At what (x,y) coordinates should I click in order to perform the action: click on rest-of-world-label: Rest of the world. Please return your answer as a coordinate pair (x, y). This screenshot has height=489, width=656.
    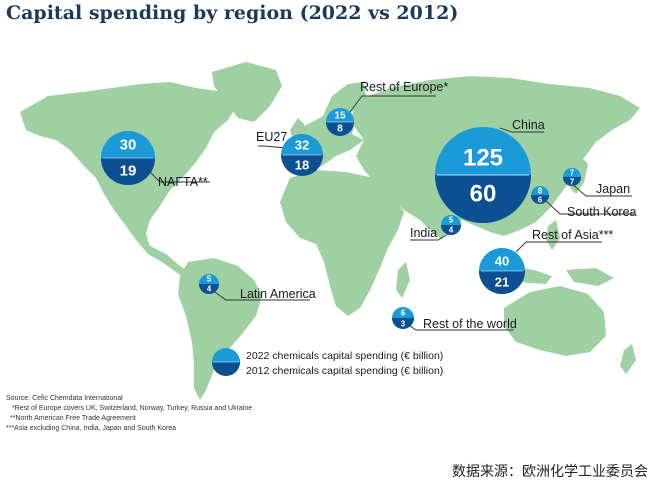
    Looking at the image, I should click on (470, 324).